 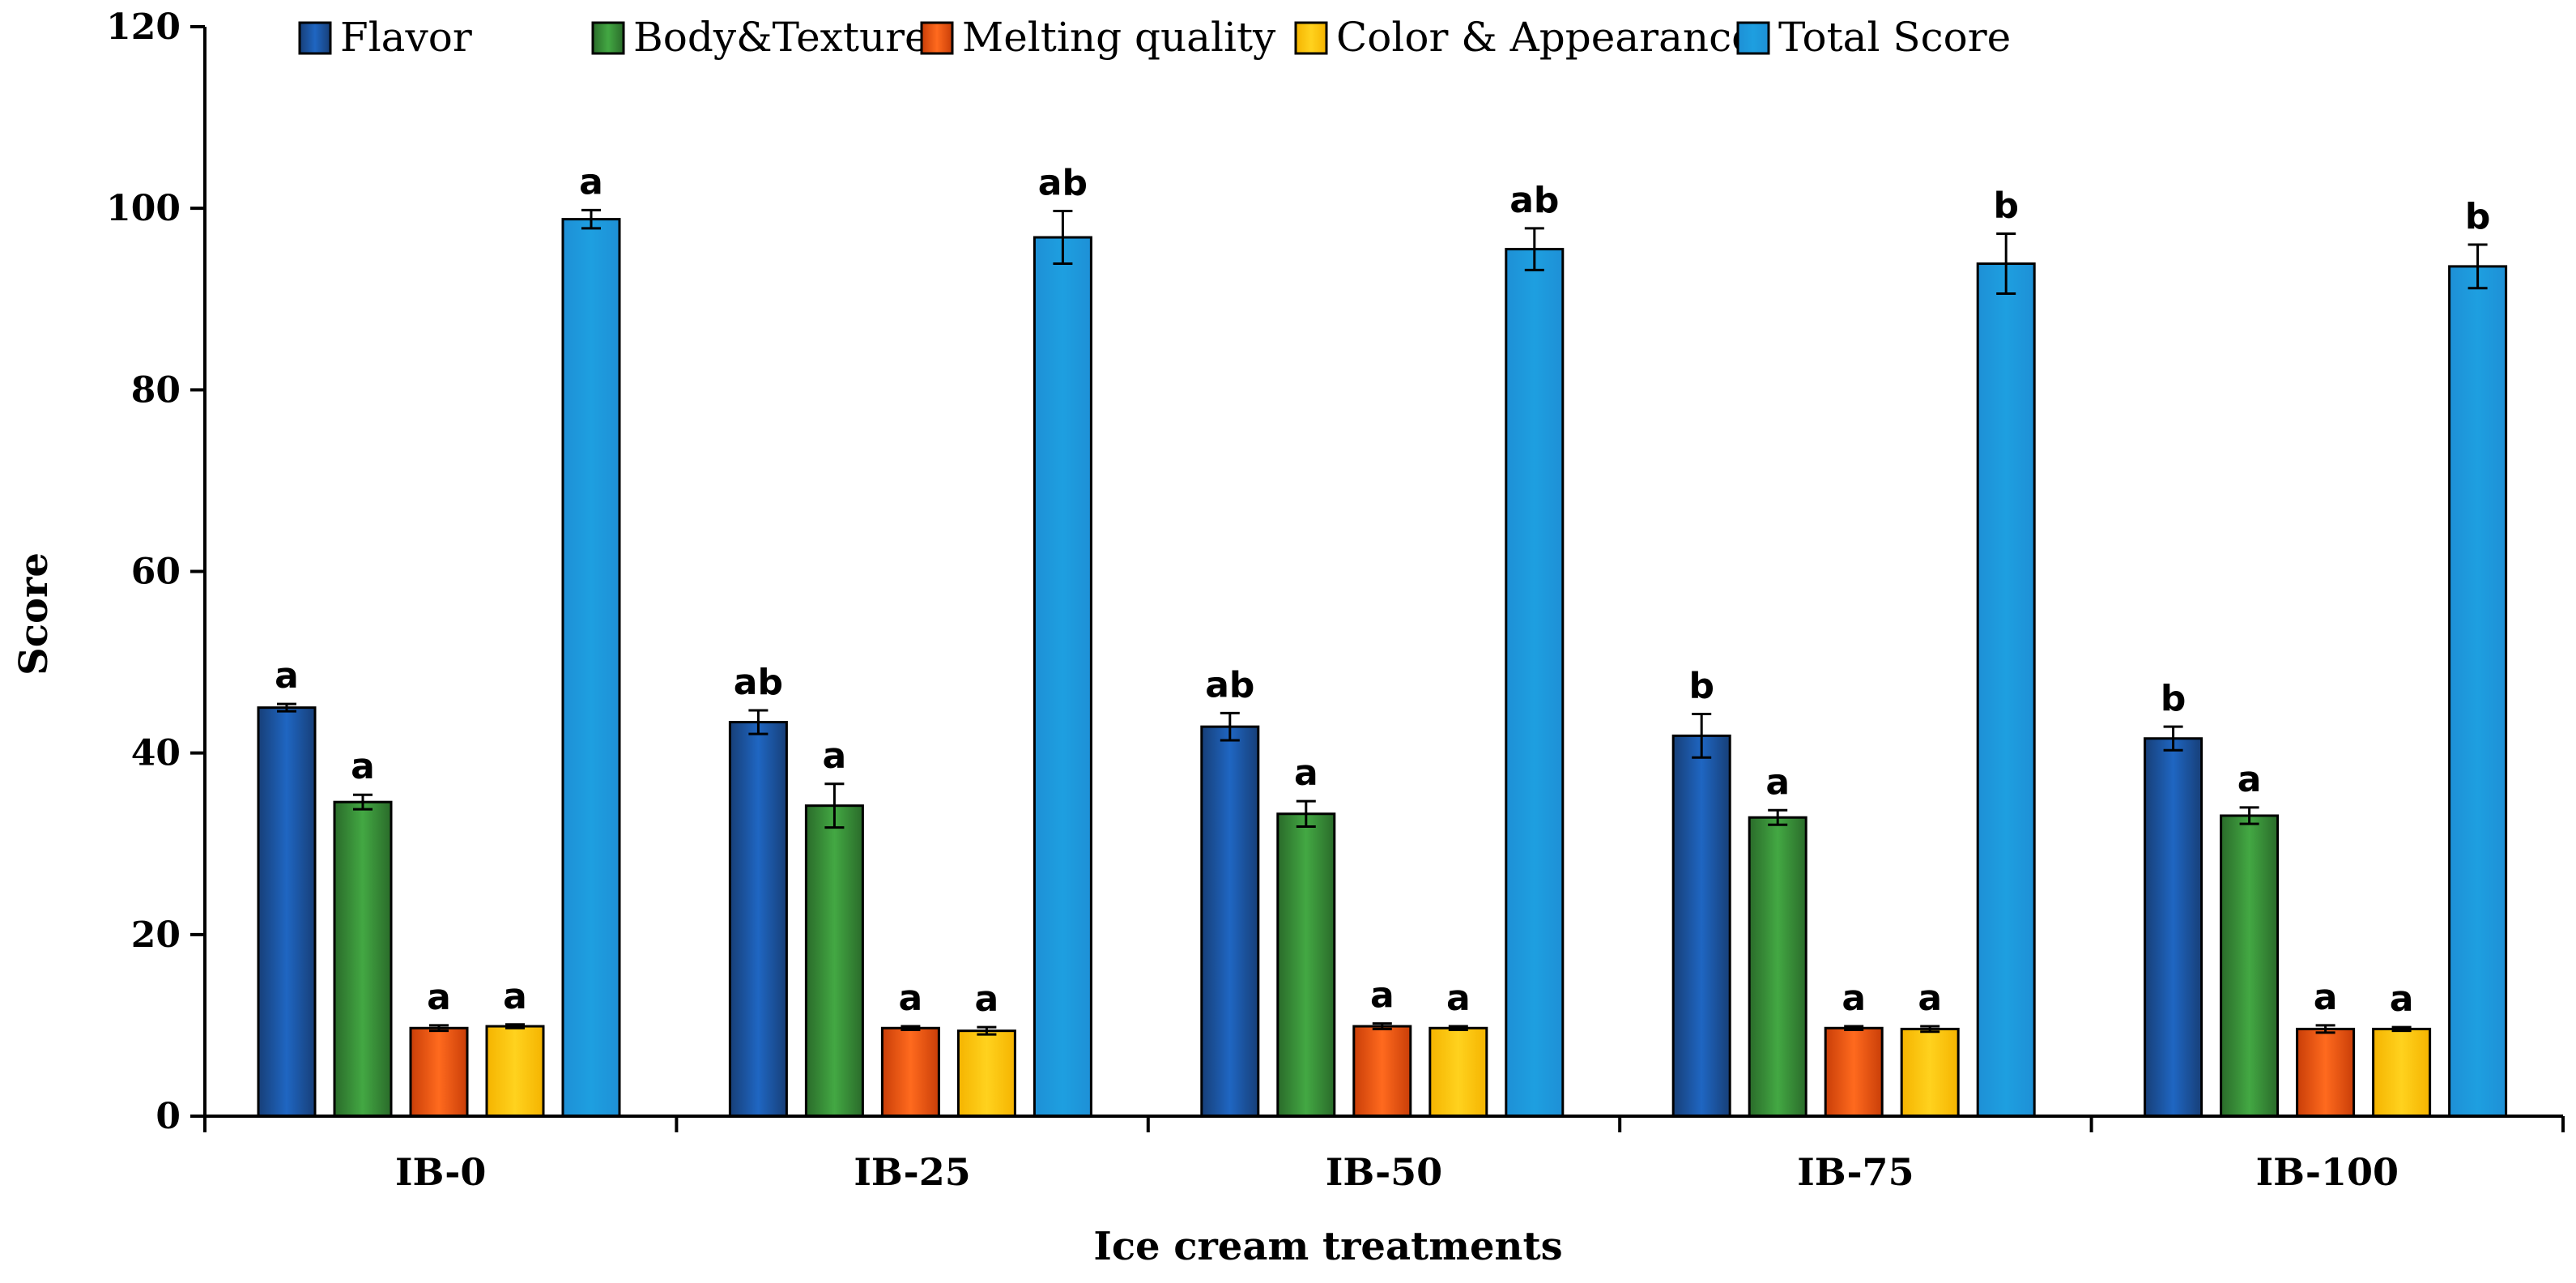 What do you see at coordinates (143, 27) in the screenshot?
I see `y-tick-label: 120` at bounding box center [143, 27].